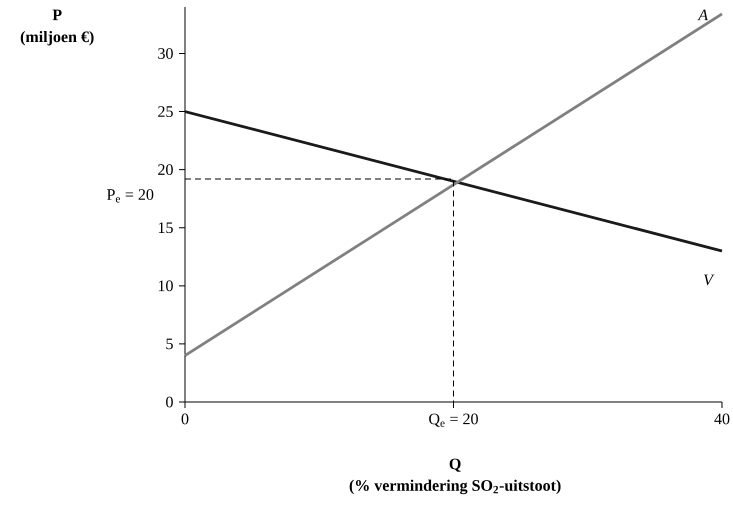 This screenshot has width=733, height=514. Describe the element at coordinates (130, 195) in the screenshot. I see `text: P$_{e}$ = 20` at that location.